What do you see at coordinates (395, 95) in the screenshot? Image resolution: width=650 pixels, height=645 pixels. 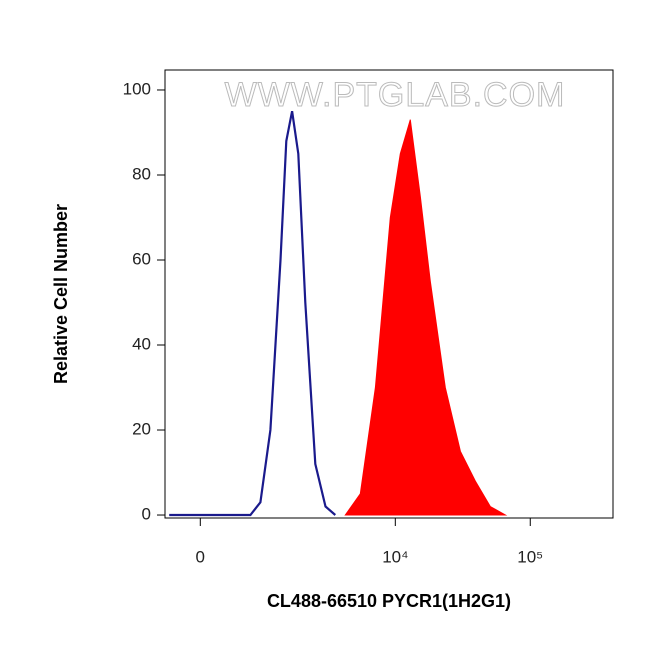 I see `watermark: WWW.PTGLAB.COM` at bounding box center [395, 95].